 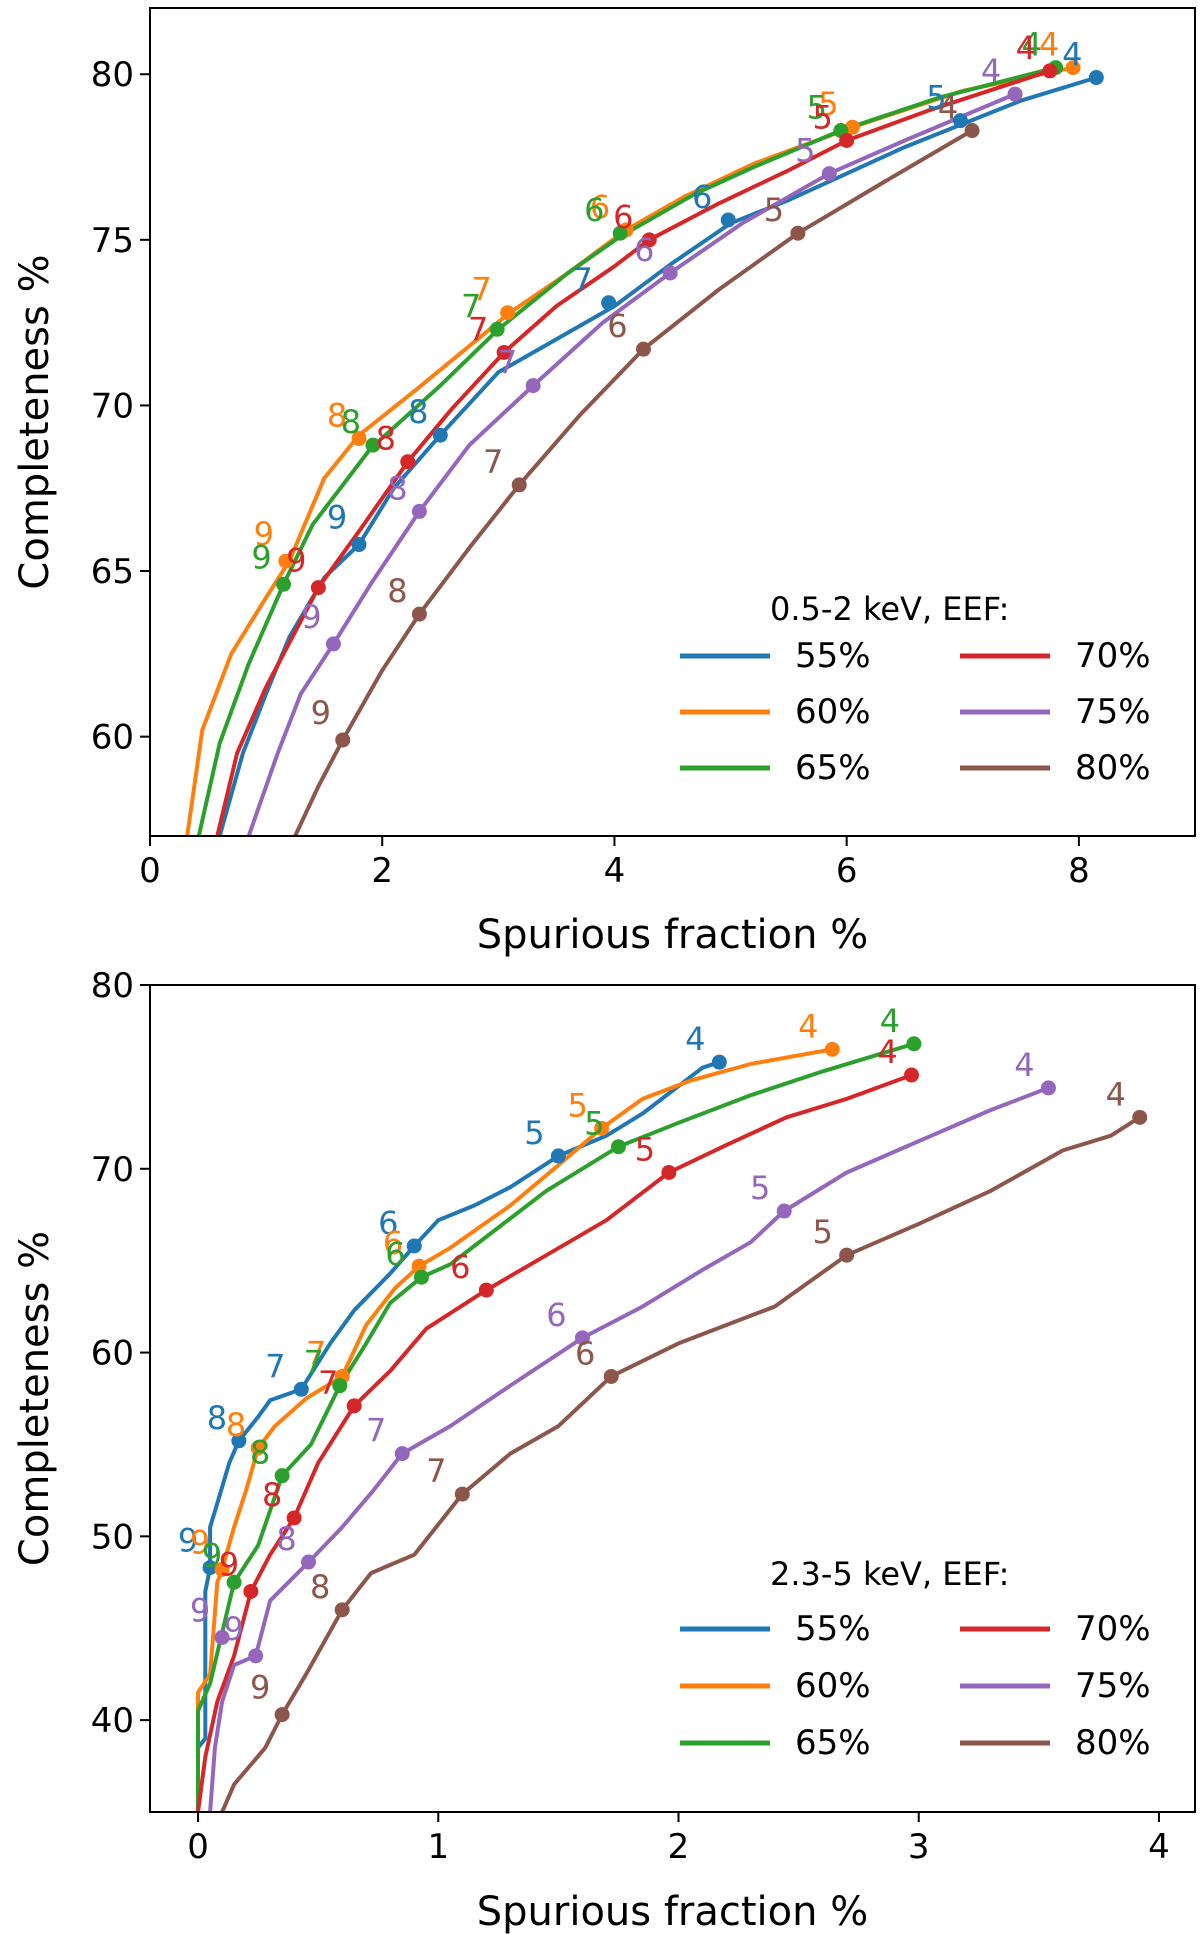 I want to click on y-tick-label: 50, so click(x=112, y=1537).